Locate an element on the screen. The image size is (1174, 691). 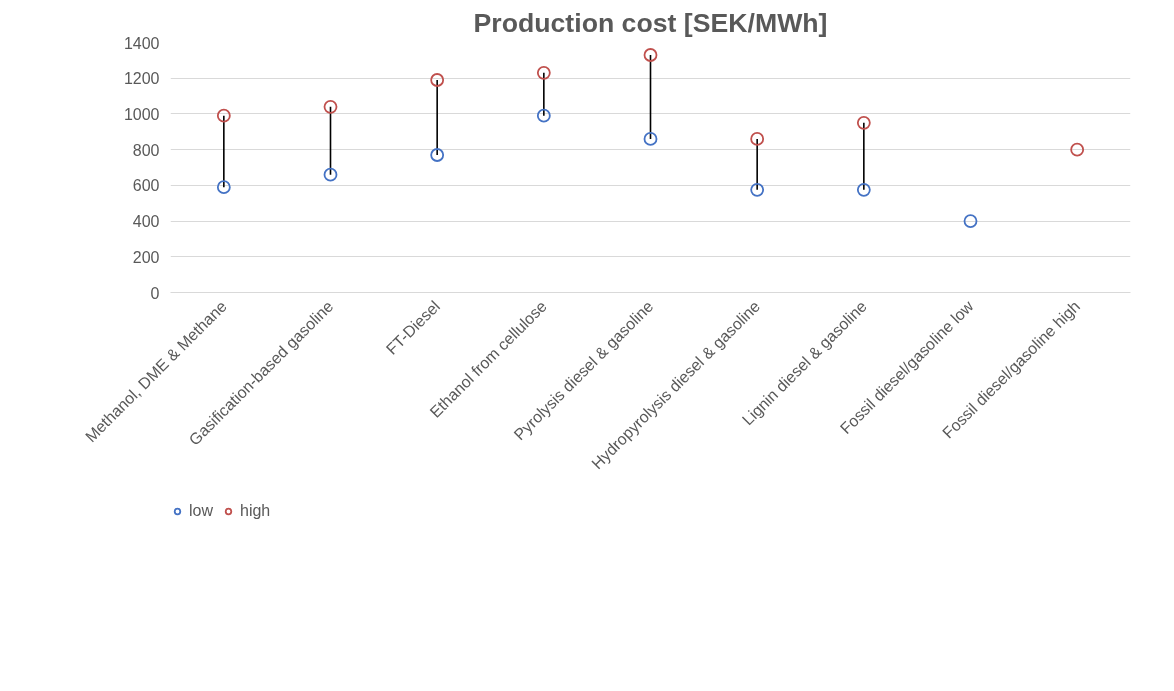
y-tick-label: 200 is located at coordinates (146, 257).